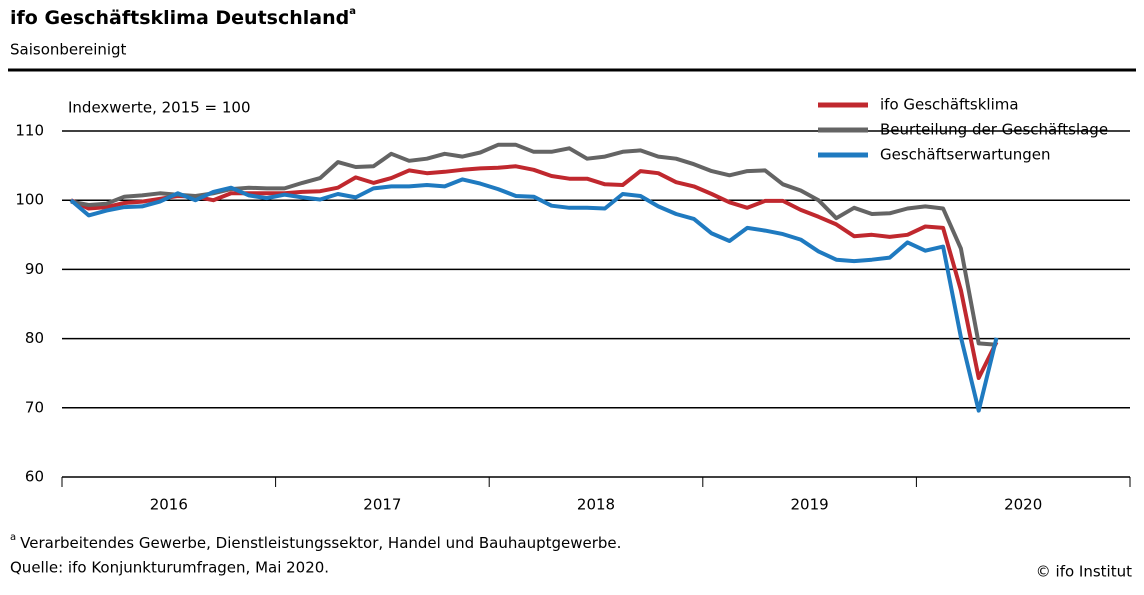 The image size is (1144, 595). Describe the element at coordinates (1023, 505) in the screenshot. I see `x-tick-label: 2020` at that location.